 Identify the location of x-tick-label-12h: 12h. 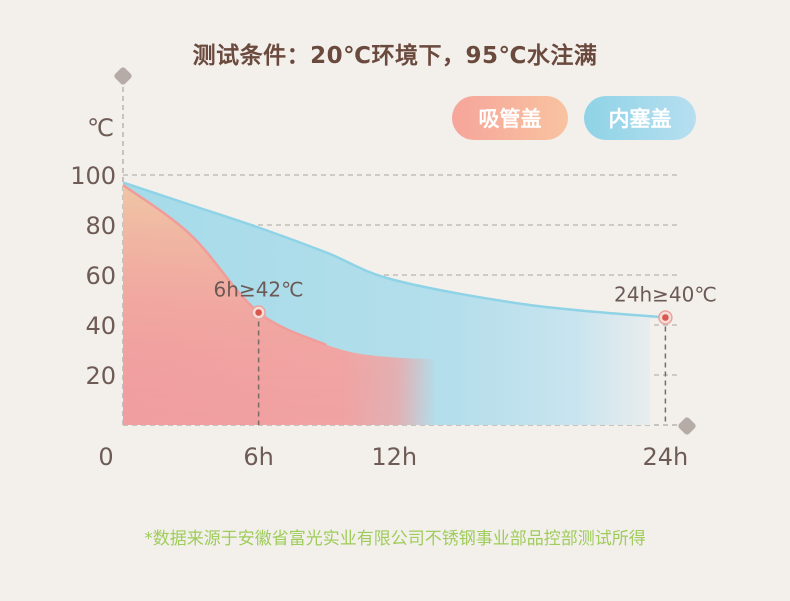
(394, 457).